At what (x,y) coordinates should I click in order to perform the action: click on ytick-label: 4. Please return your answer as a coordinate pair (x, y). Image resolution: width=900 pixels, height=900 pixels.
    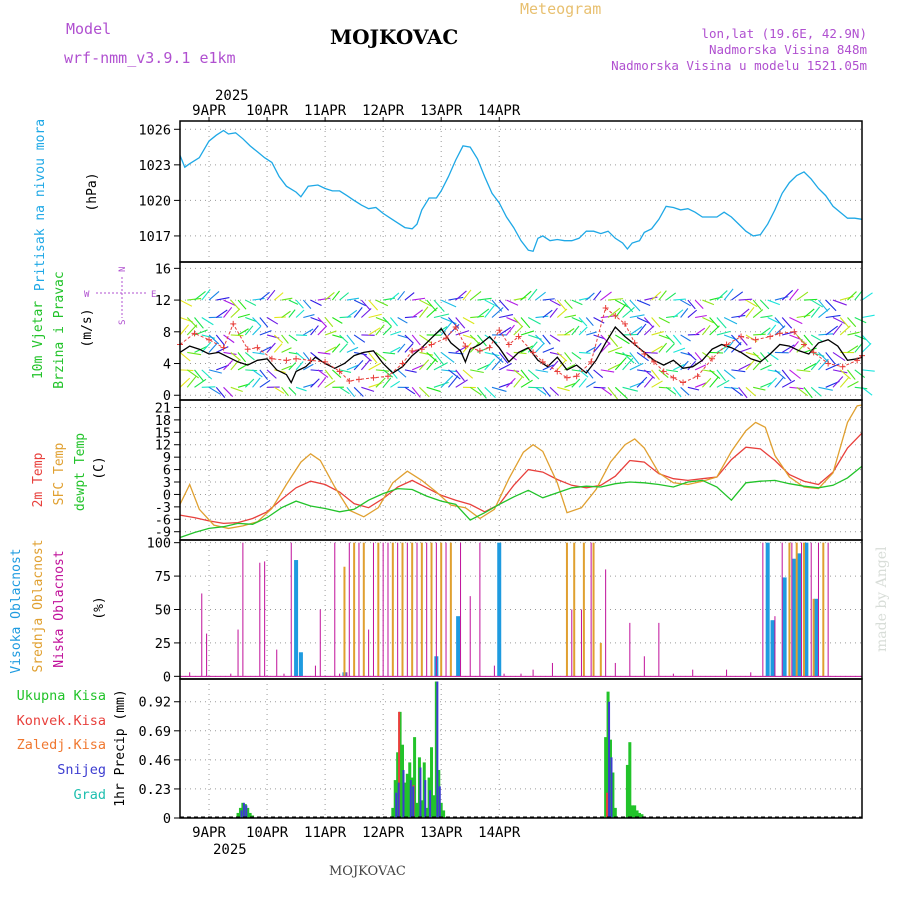
    Looking at the image, I should click on (167, 365).